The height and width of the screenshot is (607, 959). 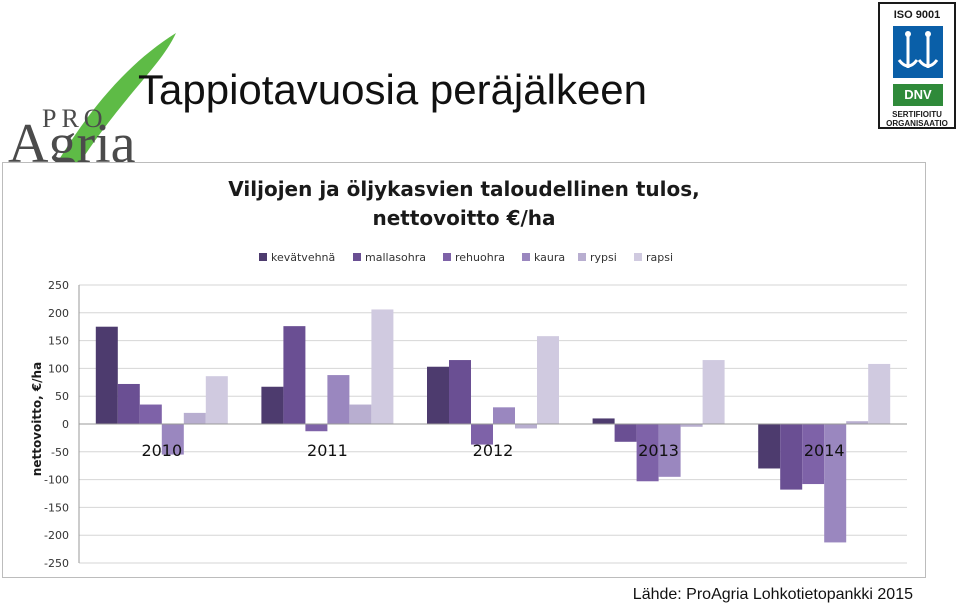 I want to click on y-tick-label: -250, so click(x=56, y=563).